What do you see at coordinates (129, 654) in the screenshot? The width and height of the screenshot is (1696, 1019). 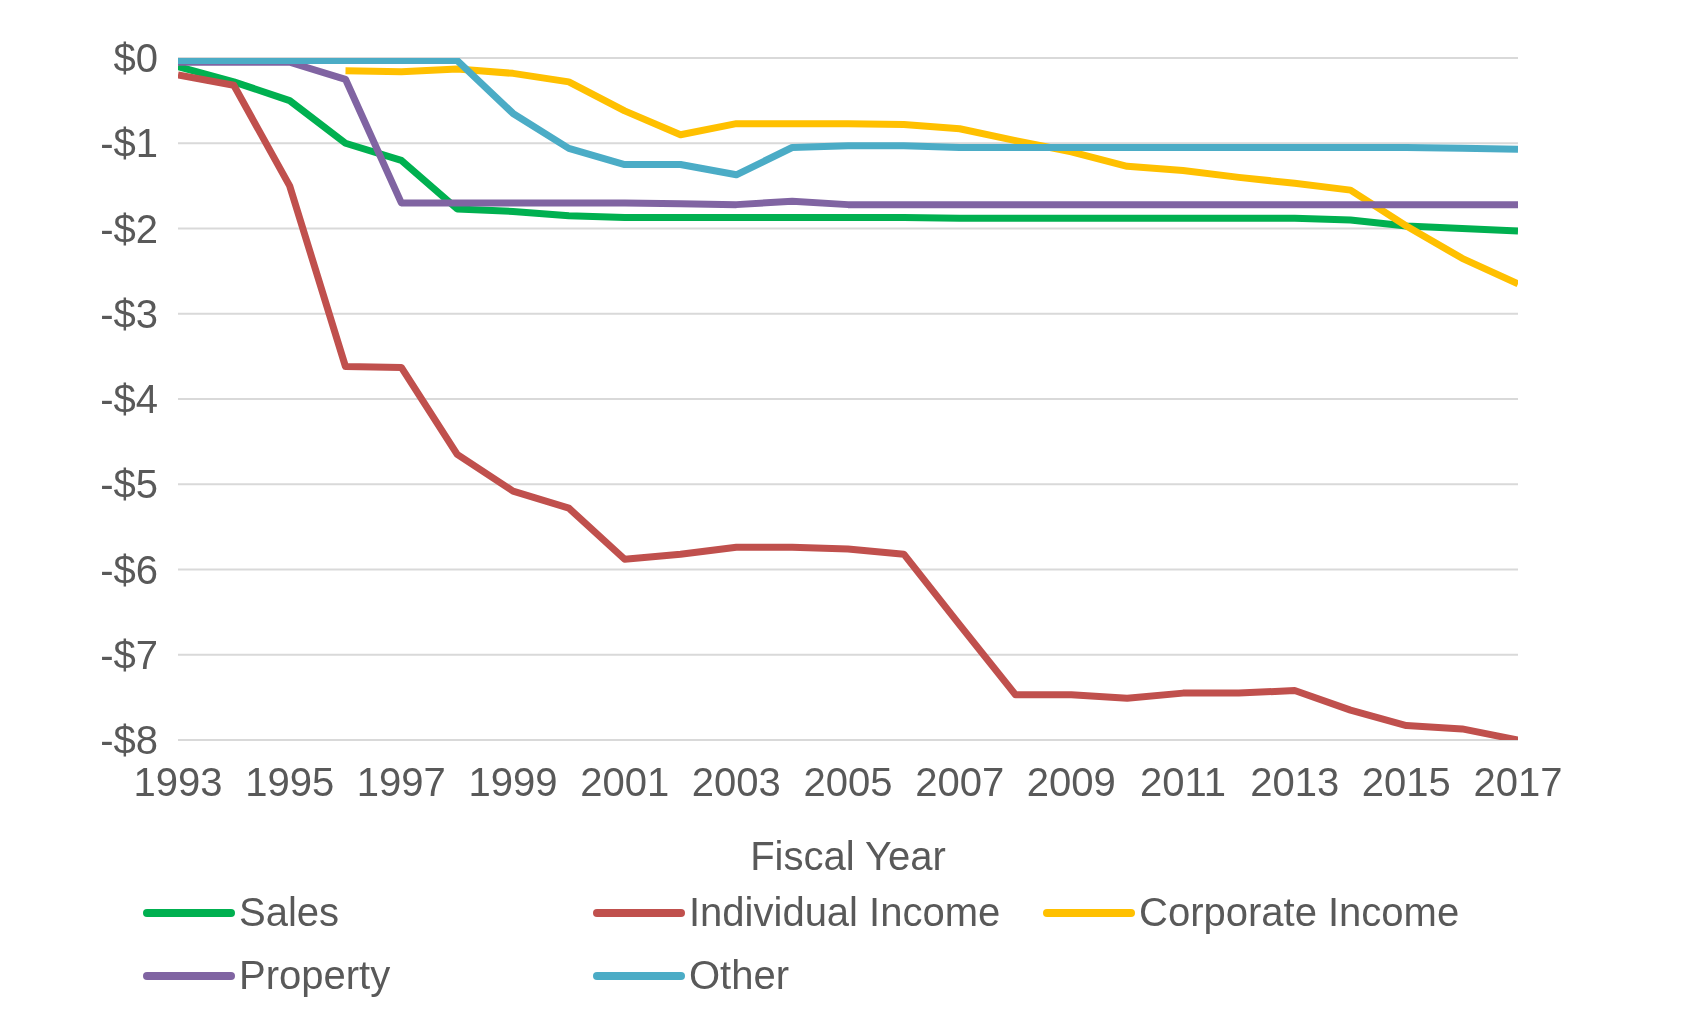 I see `y-tick-label: -$7` at bounding box center [129, 654].